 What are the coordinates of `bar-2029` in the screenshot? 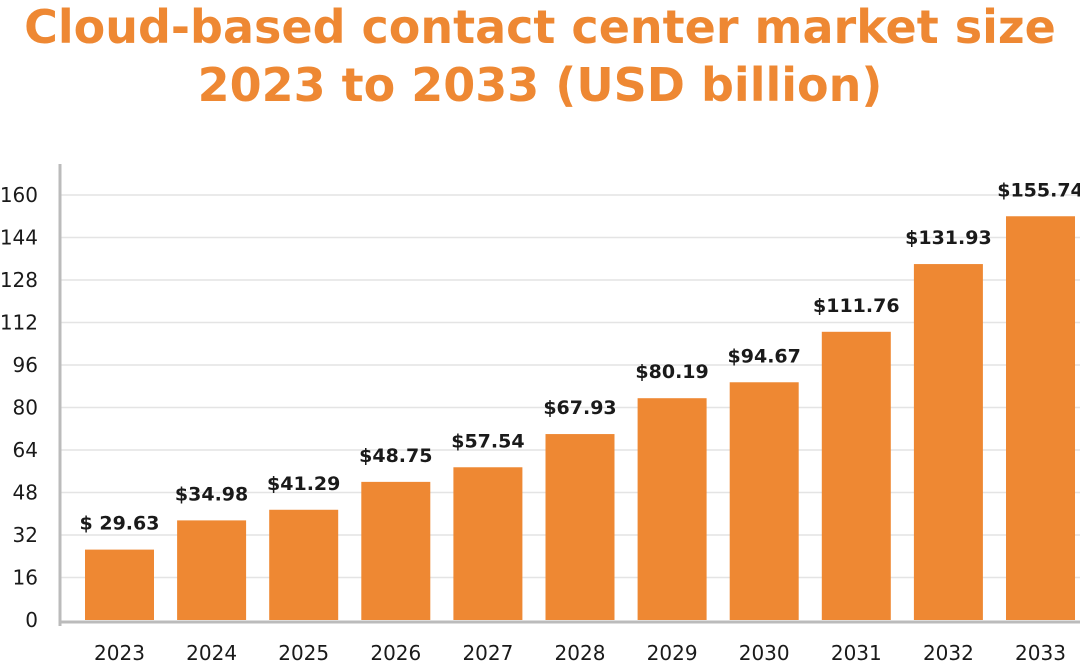 It's located at (672, 509).